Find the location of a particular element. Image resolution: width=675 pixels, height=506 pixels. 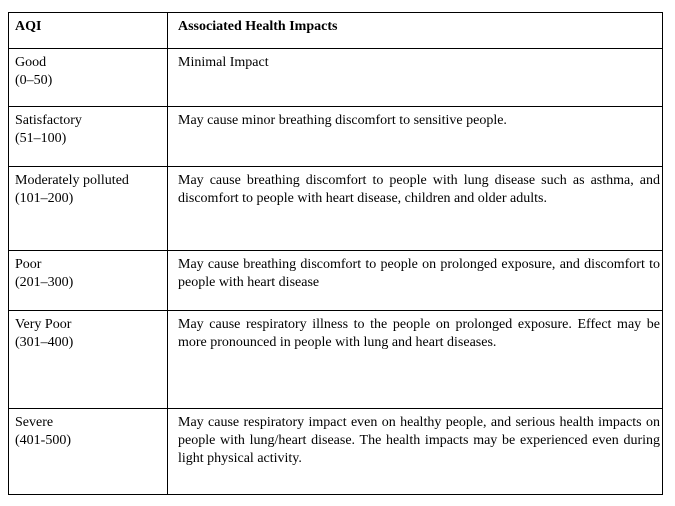

aqi-cell: Very Poor (301–400) is located at coordinates (88, 359).